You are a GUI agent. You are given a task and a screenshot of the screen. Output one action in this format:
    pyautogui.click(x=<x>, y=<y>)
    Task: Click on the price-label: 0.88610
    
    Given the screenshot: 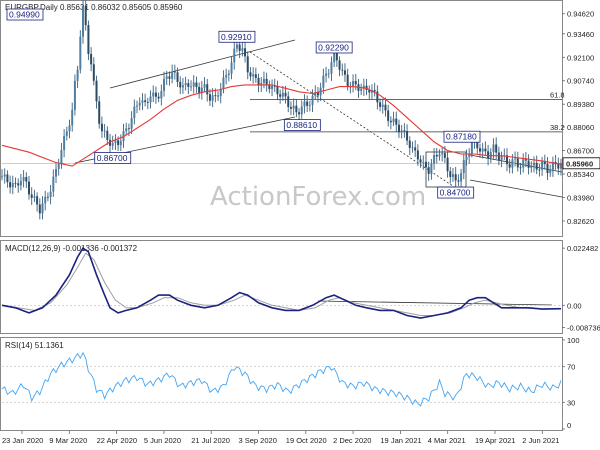 What is the action you would take?
    pyautogui.click(x=301, y=125)
    